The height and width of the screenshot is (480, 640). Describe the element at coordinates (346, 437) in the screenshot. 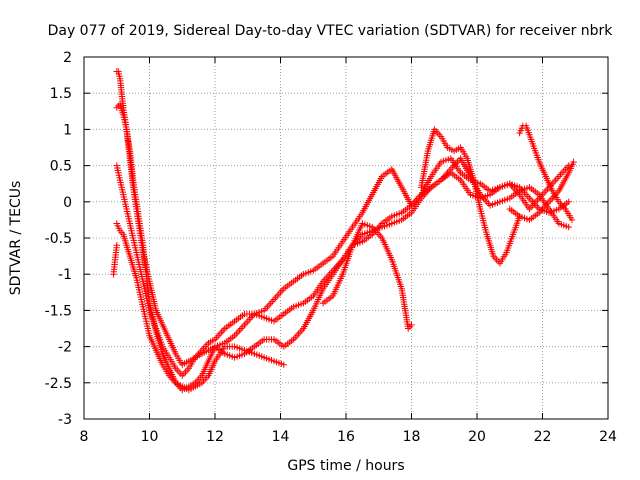

I see `x-tick-label: 16` at that location.